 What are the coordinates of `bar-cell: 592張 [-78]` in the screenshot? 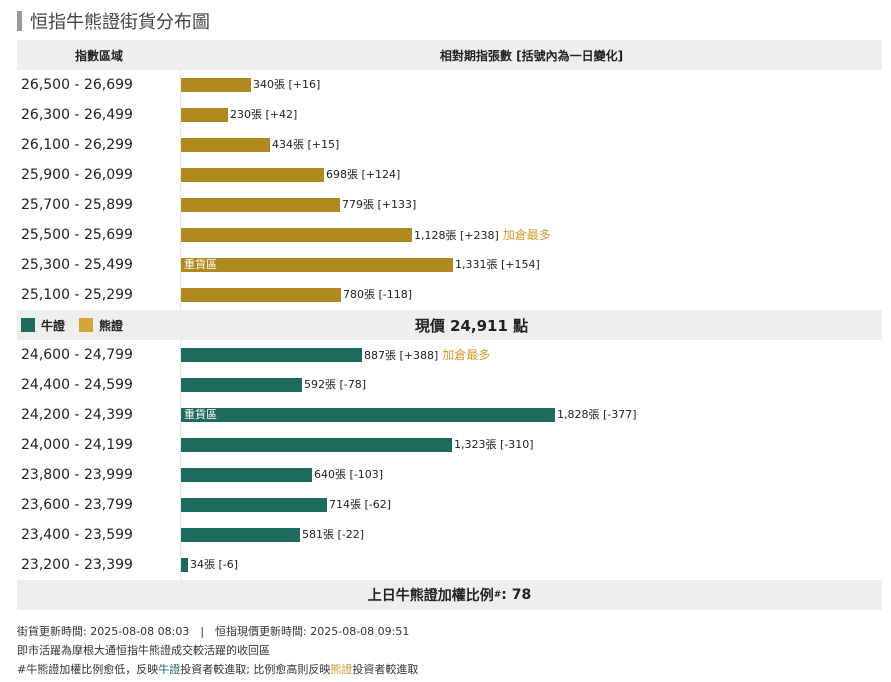 It's located at (531, 385).